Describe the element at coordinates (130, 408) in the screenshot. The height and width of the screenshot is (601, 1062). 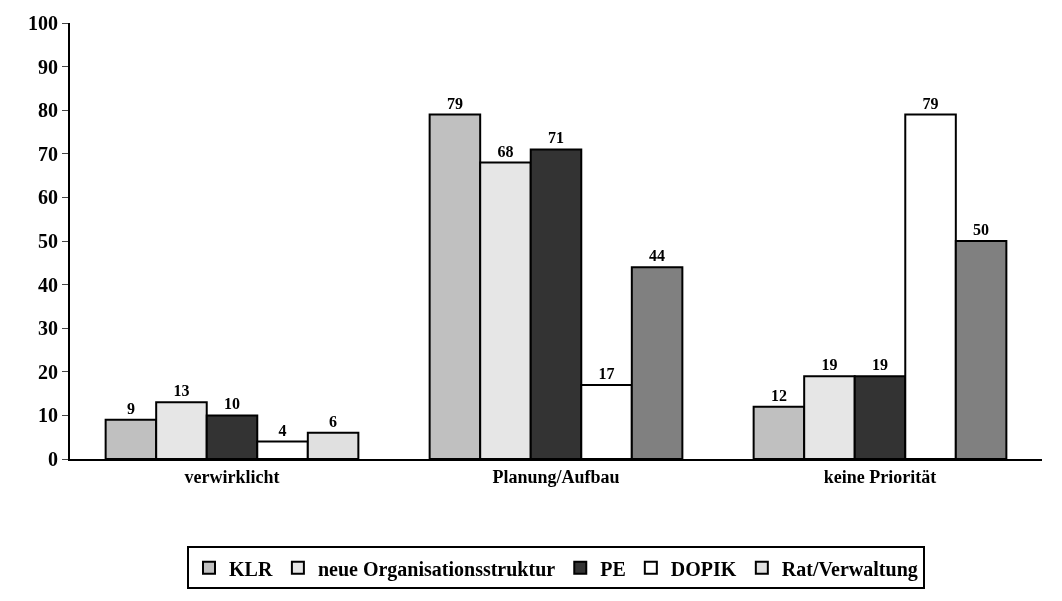
I see `data-label: 9` at that location.